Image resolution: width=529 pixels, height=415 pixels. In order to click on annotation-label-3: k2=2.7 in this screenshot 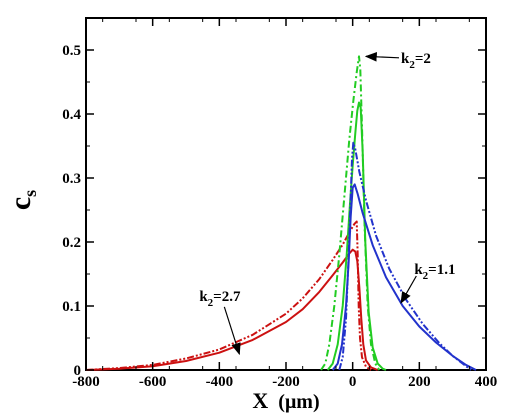, I will do `click(220, 299)`.